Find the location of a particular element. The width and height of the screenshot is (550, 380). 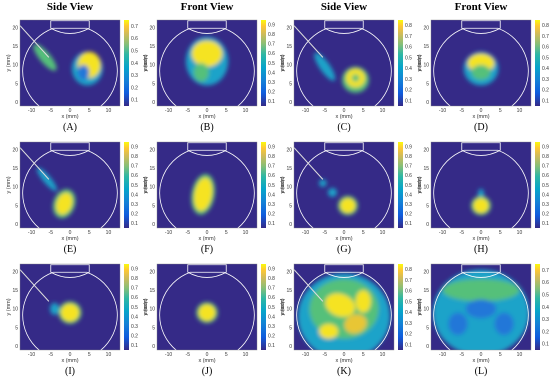

panel-label: (A) is located at coordinates (70, 127).